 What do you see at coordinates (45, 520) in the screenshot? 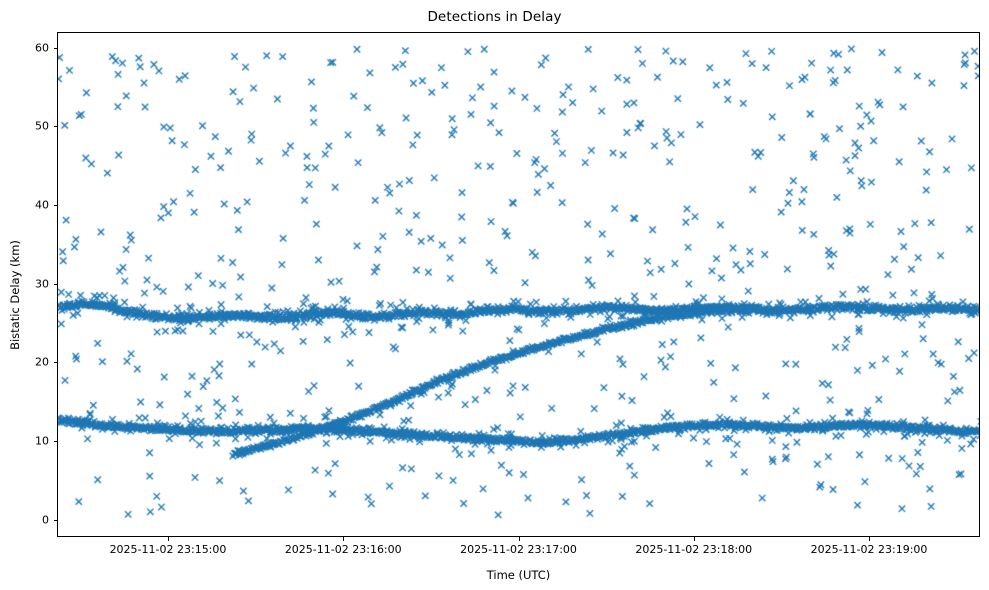
I see `y-tick-label: 0` at bounding box center [45, 520].